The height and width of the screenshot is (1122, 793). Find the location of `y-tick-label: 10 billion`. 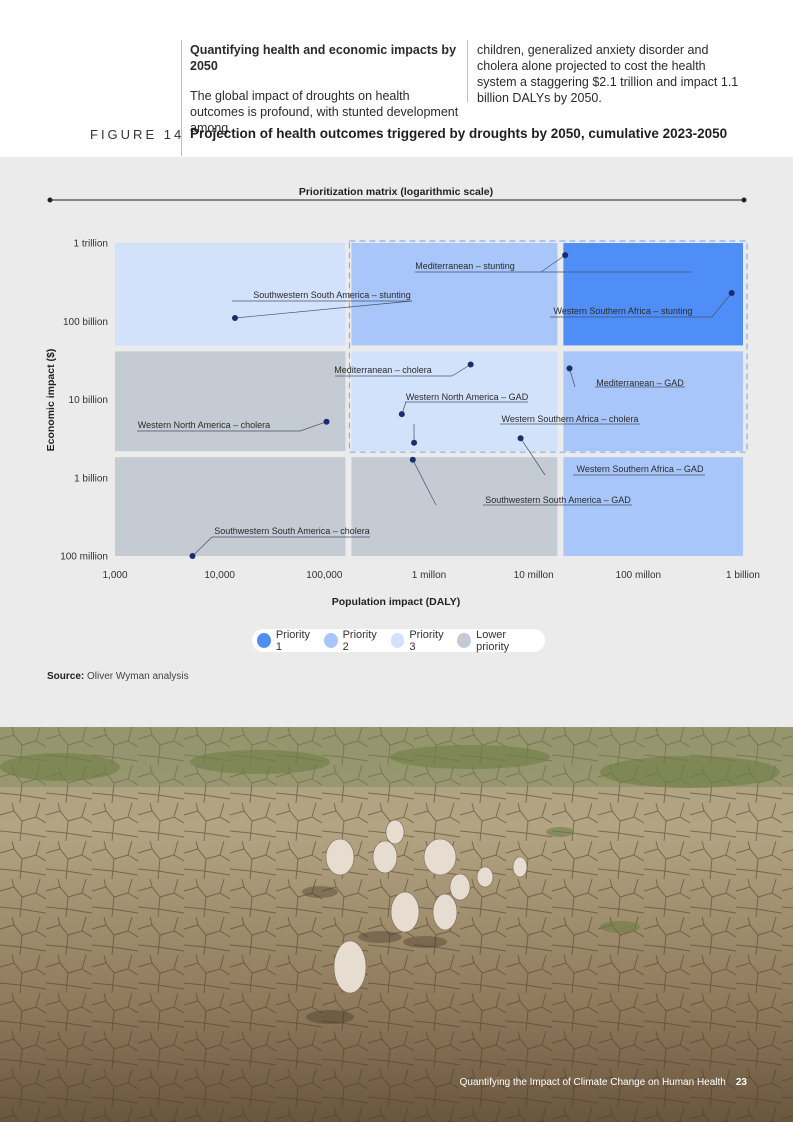

y-tick-label: 10 billion is located at coordinates (88, 400).